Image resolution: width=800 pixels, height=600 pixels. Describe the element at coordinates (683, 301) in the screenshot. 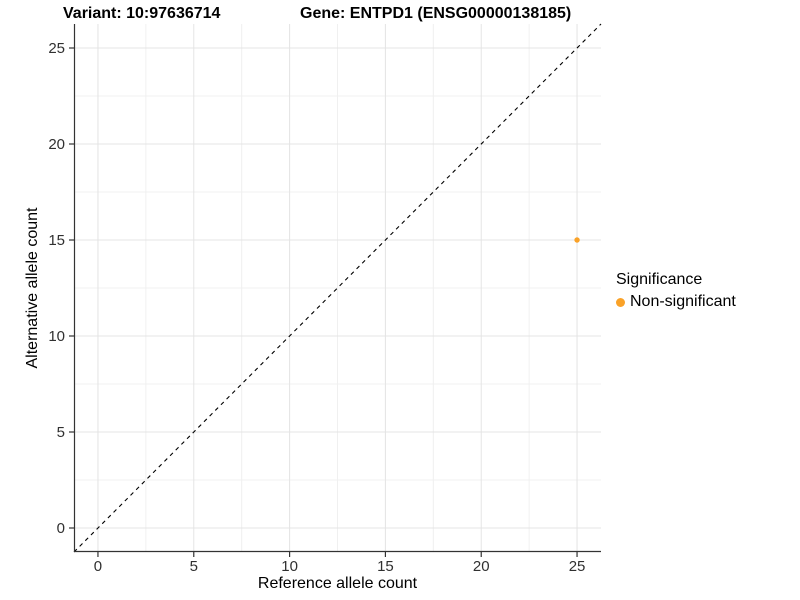

I see `legend-item-label: Non-significant` at that location.